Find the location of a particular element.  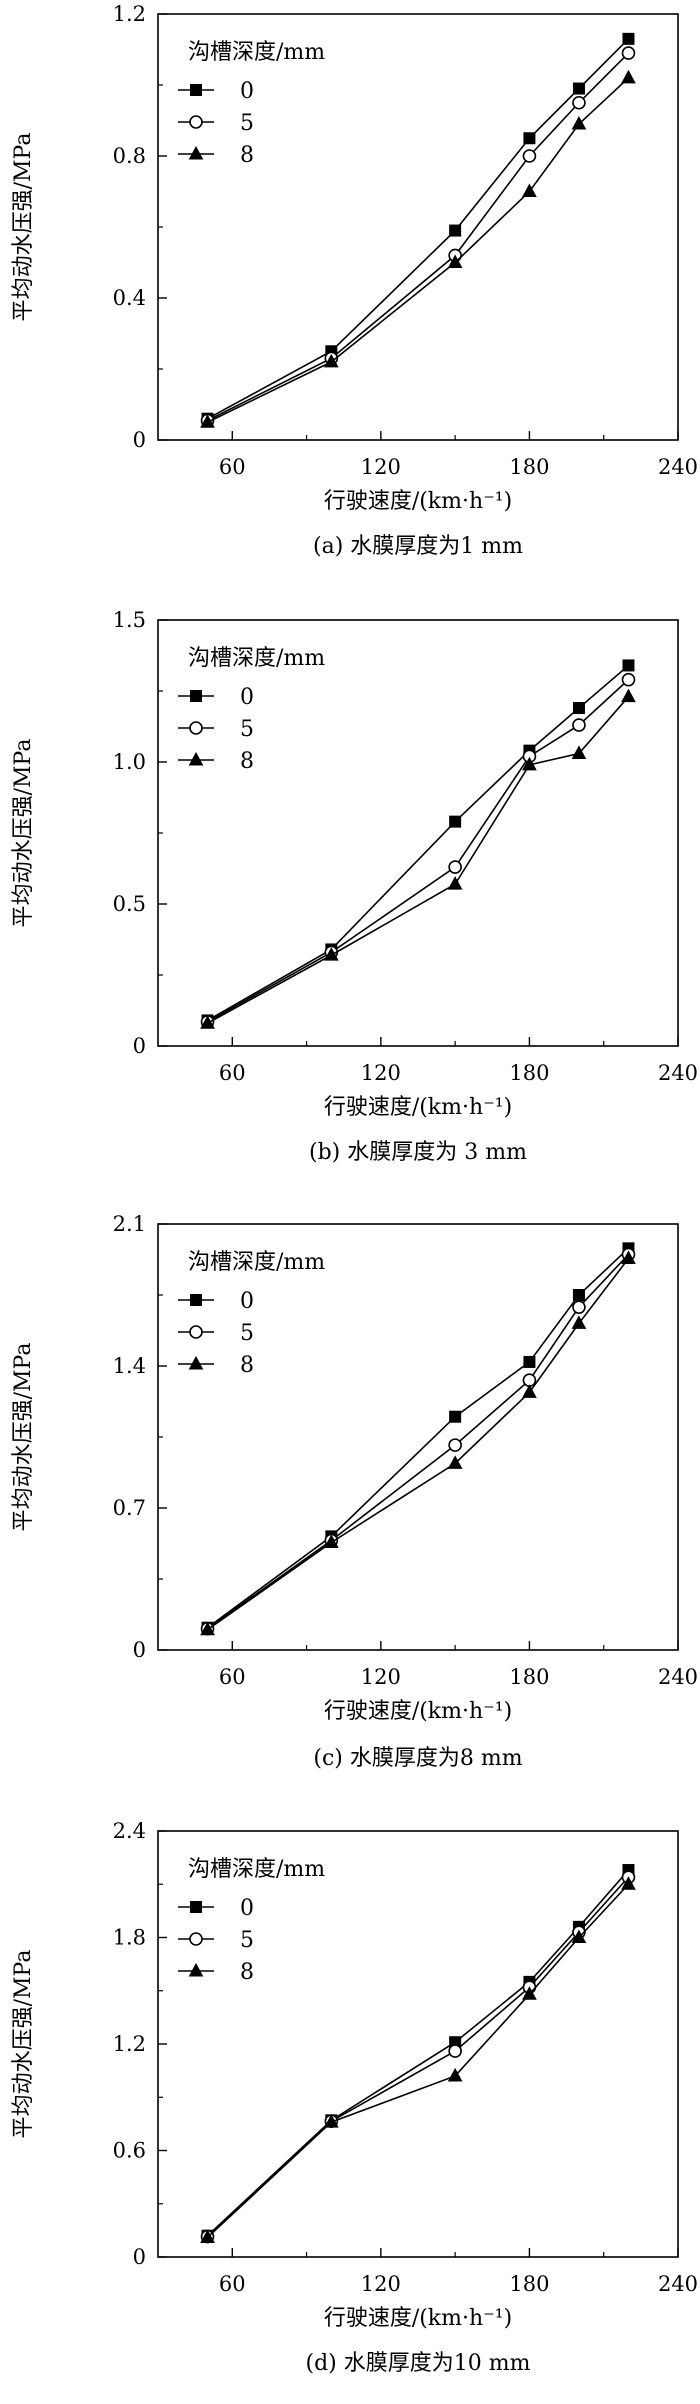

y-tick-label: 0.5 is located at coordinates (129, 904).